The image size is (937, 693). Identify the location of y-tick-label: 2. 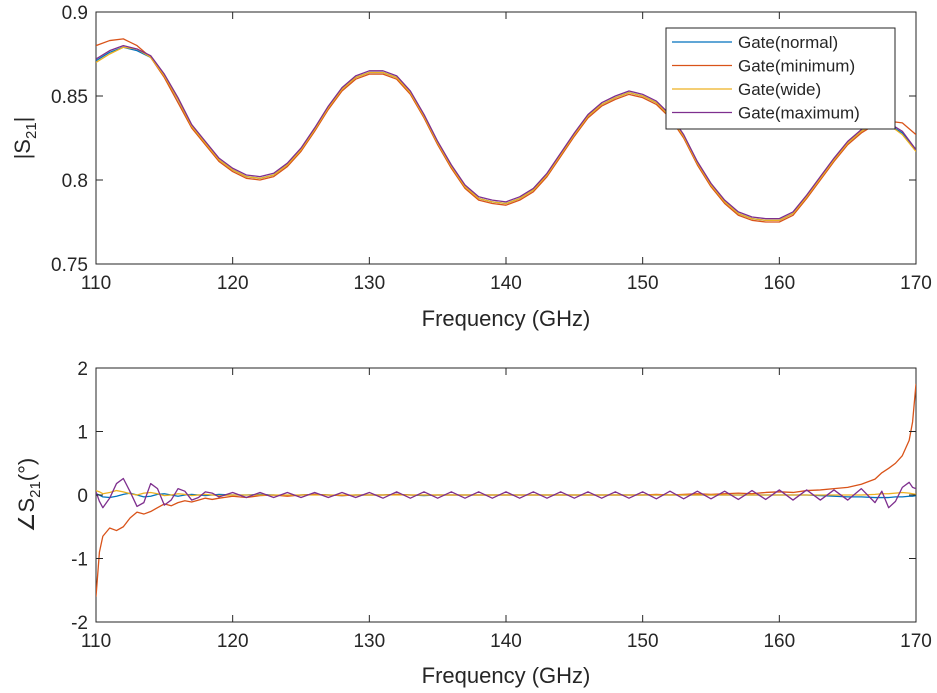
(82, 369).